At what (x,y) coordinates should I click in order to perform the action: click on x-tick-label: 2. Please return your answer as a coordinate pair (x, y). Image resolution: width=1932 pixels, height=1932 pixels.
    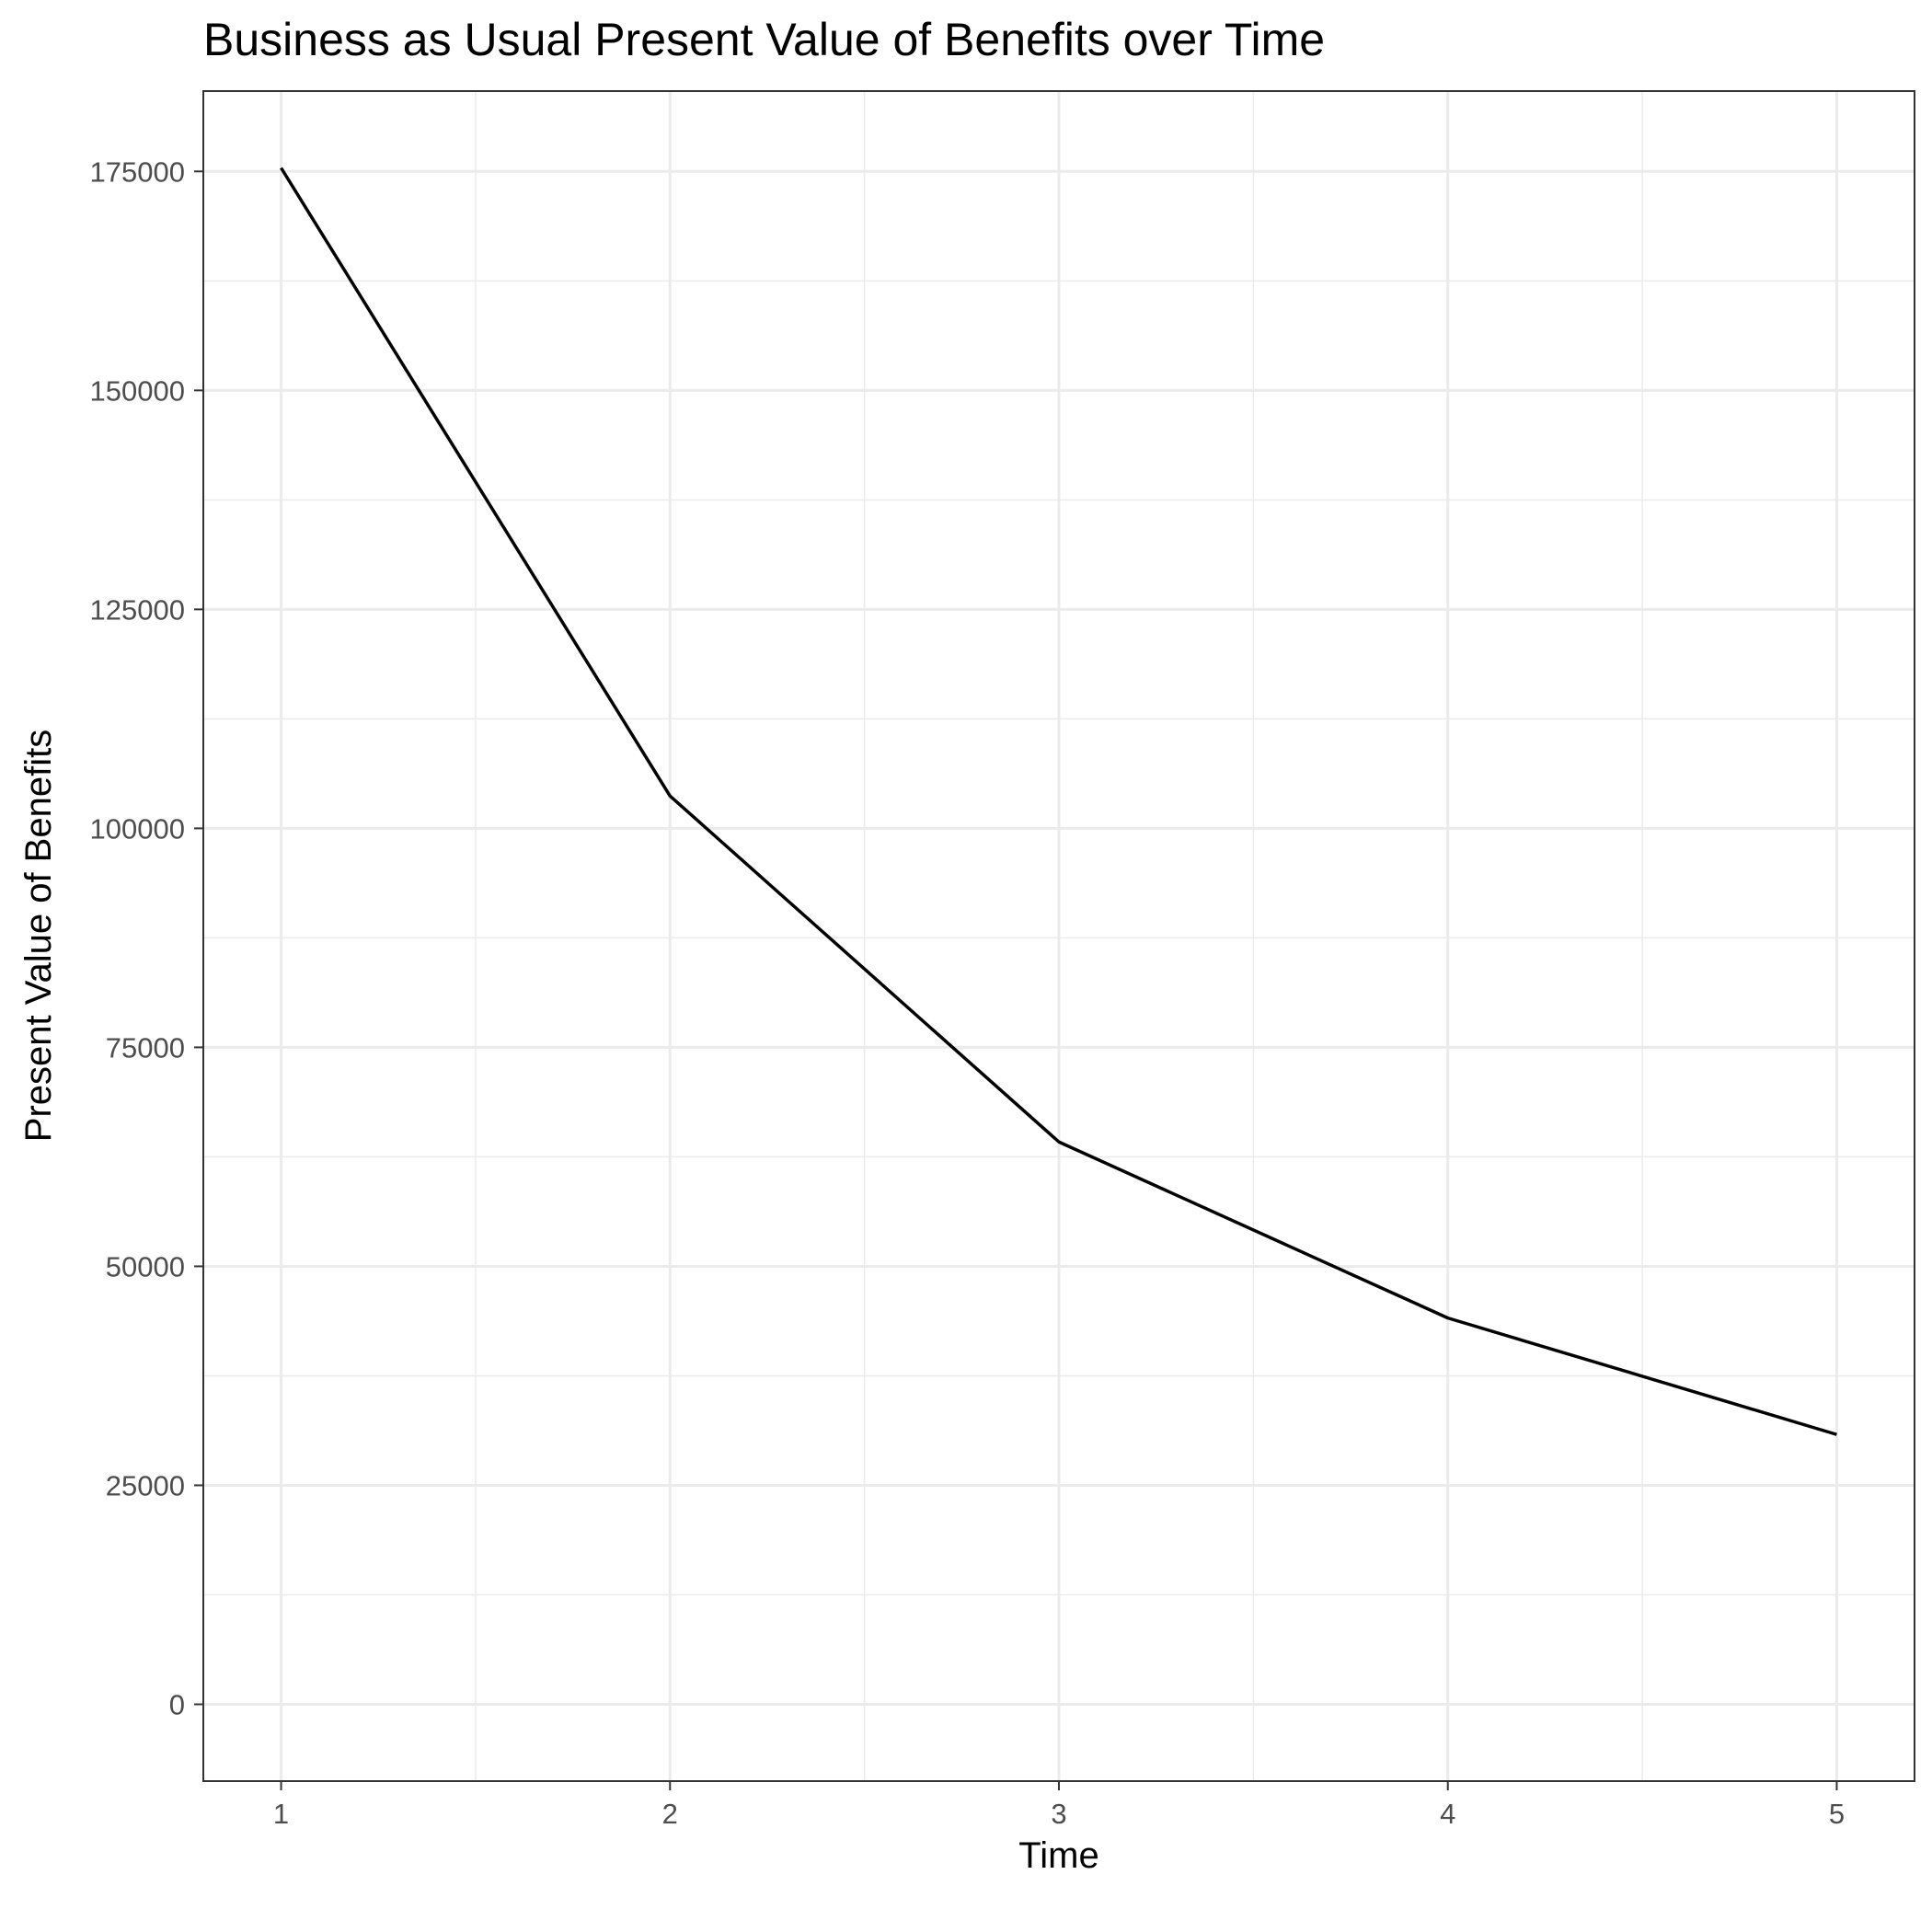
    Looking at the image, I should click on (670, 1814).